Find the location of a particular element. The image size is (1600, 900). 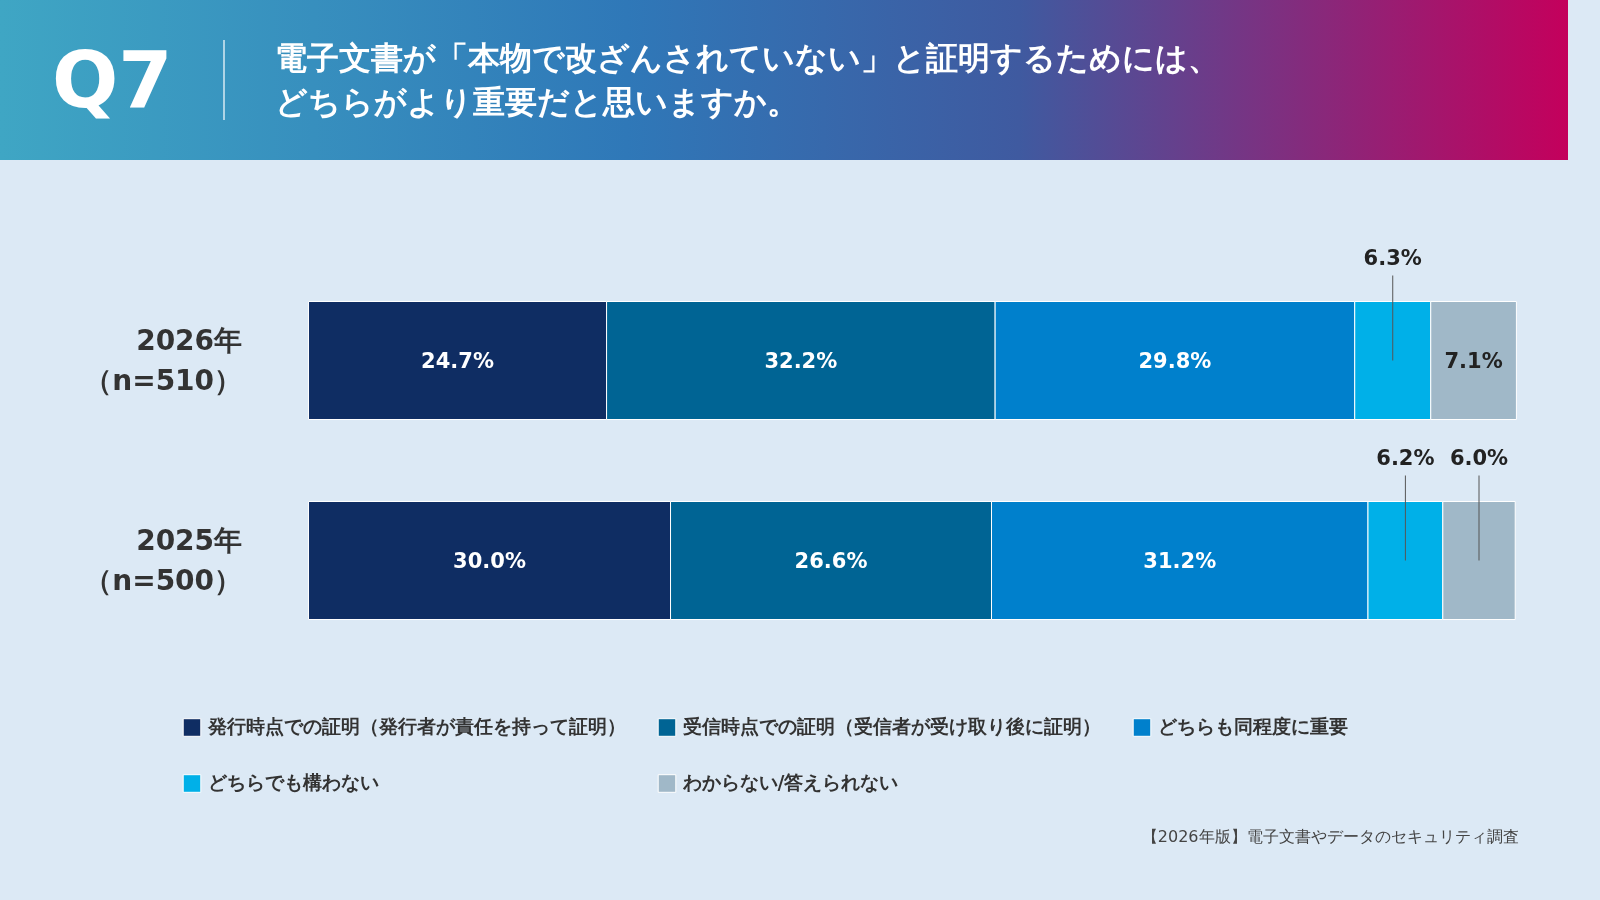

chart-title: Q7 is located at coordinates (112, 80).